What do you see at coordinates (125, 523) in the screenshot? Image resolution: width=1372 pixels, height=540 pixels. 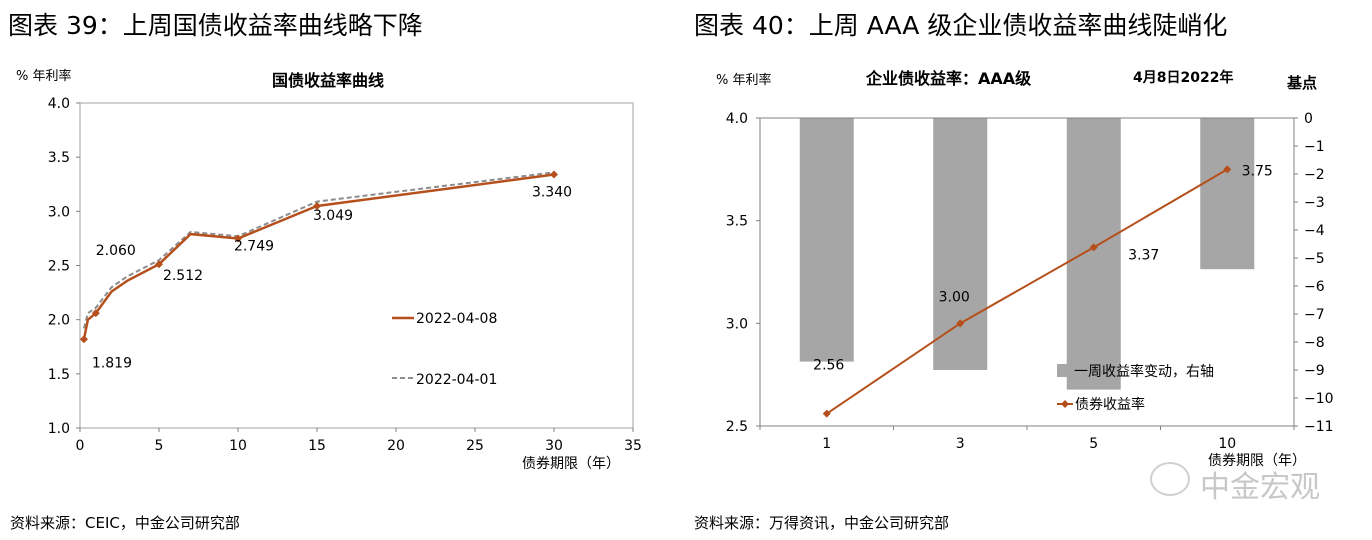 I see `figure-39-source: 资料来源：CEIC，中金公司研究部` at bounding box center [125, 523].